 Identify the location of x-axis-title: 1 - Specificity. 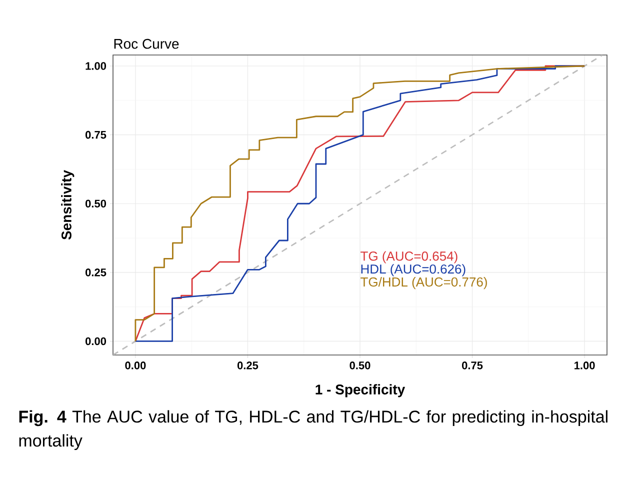
(361, 391).